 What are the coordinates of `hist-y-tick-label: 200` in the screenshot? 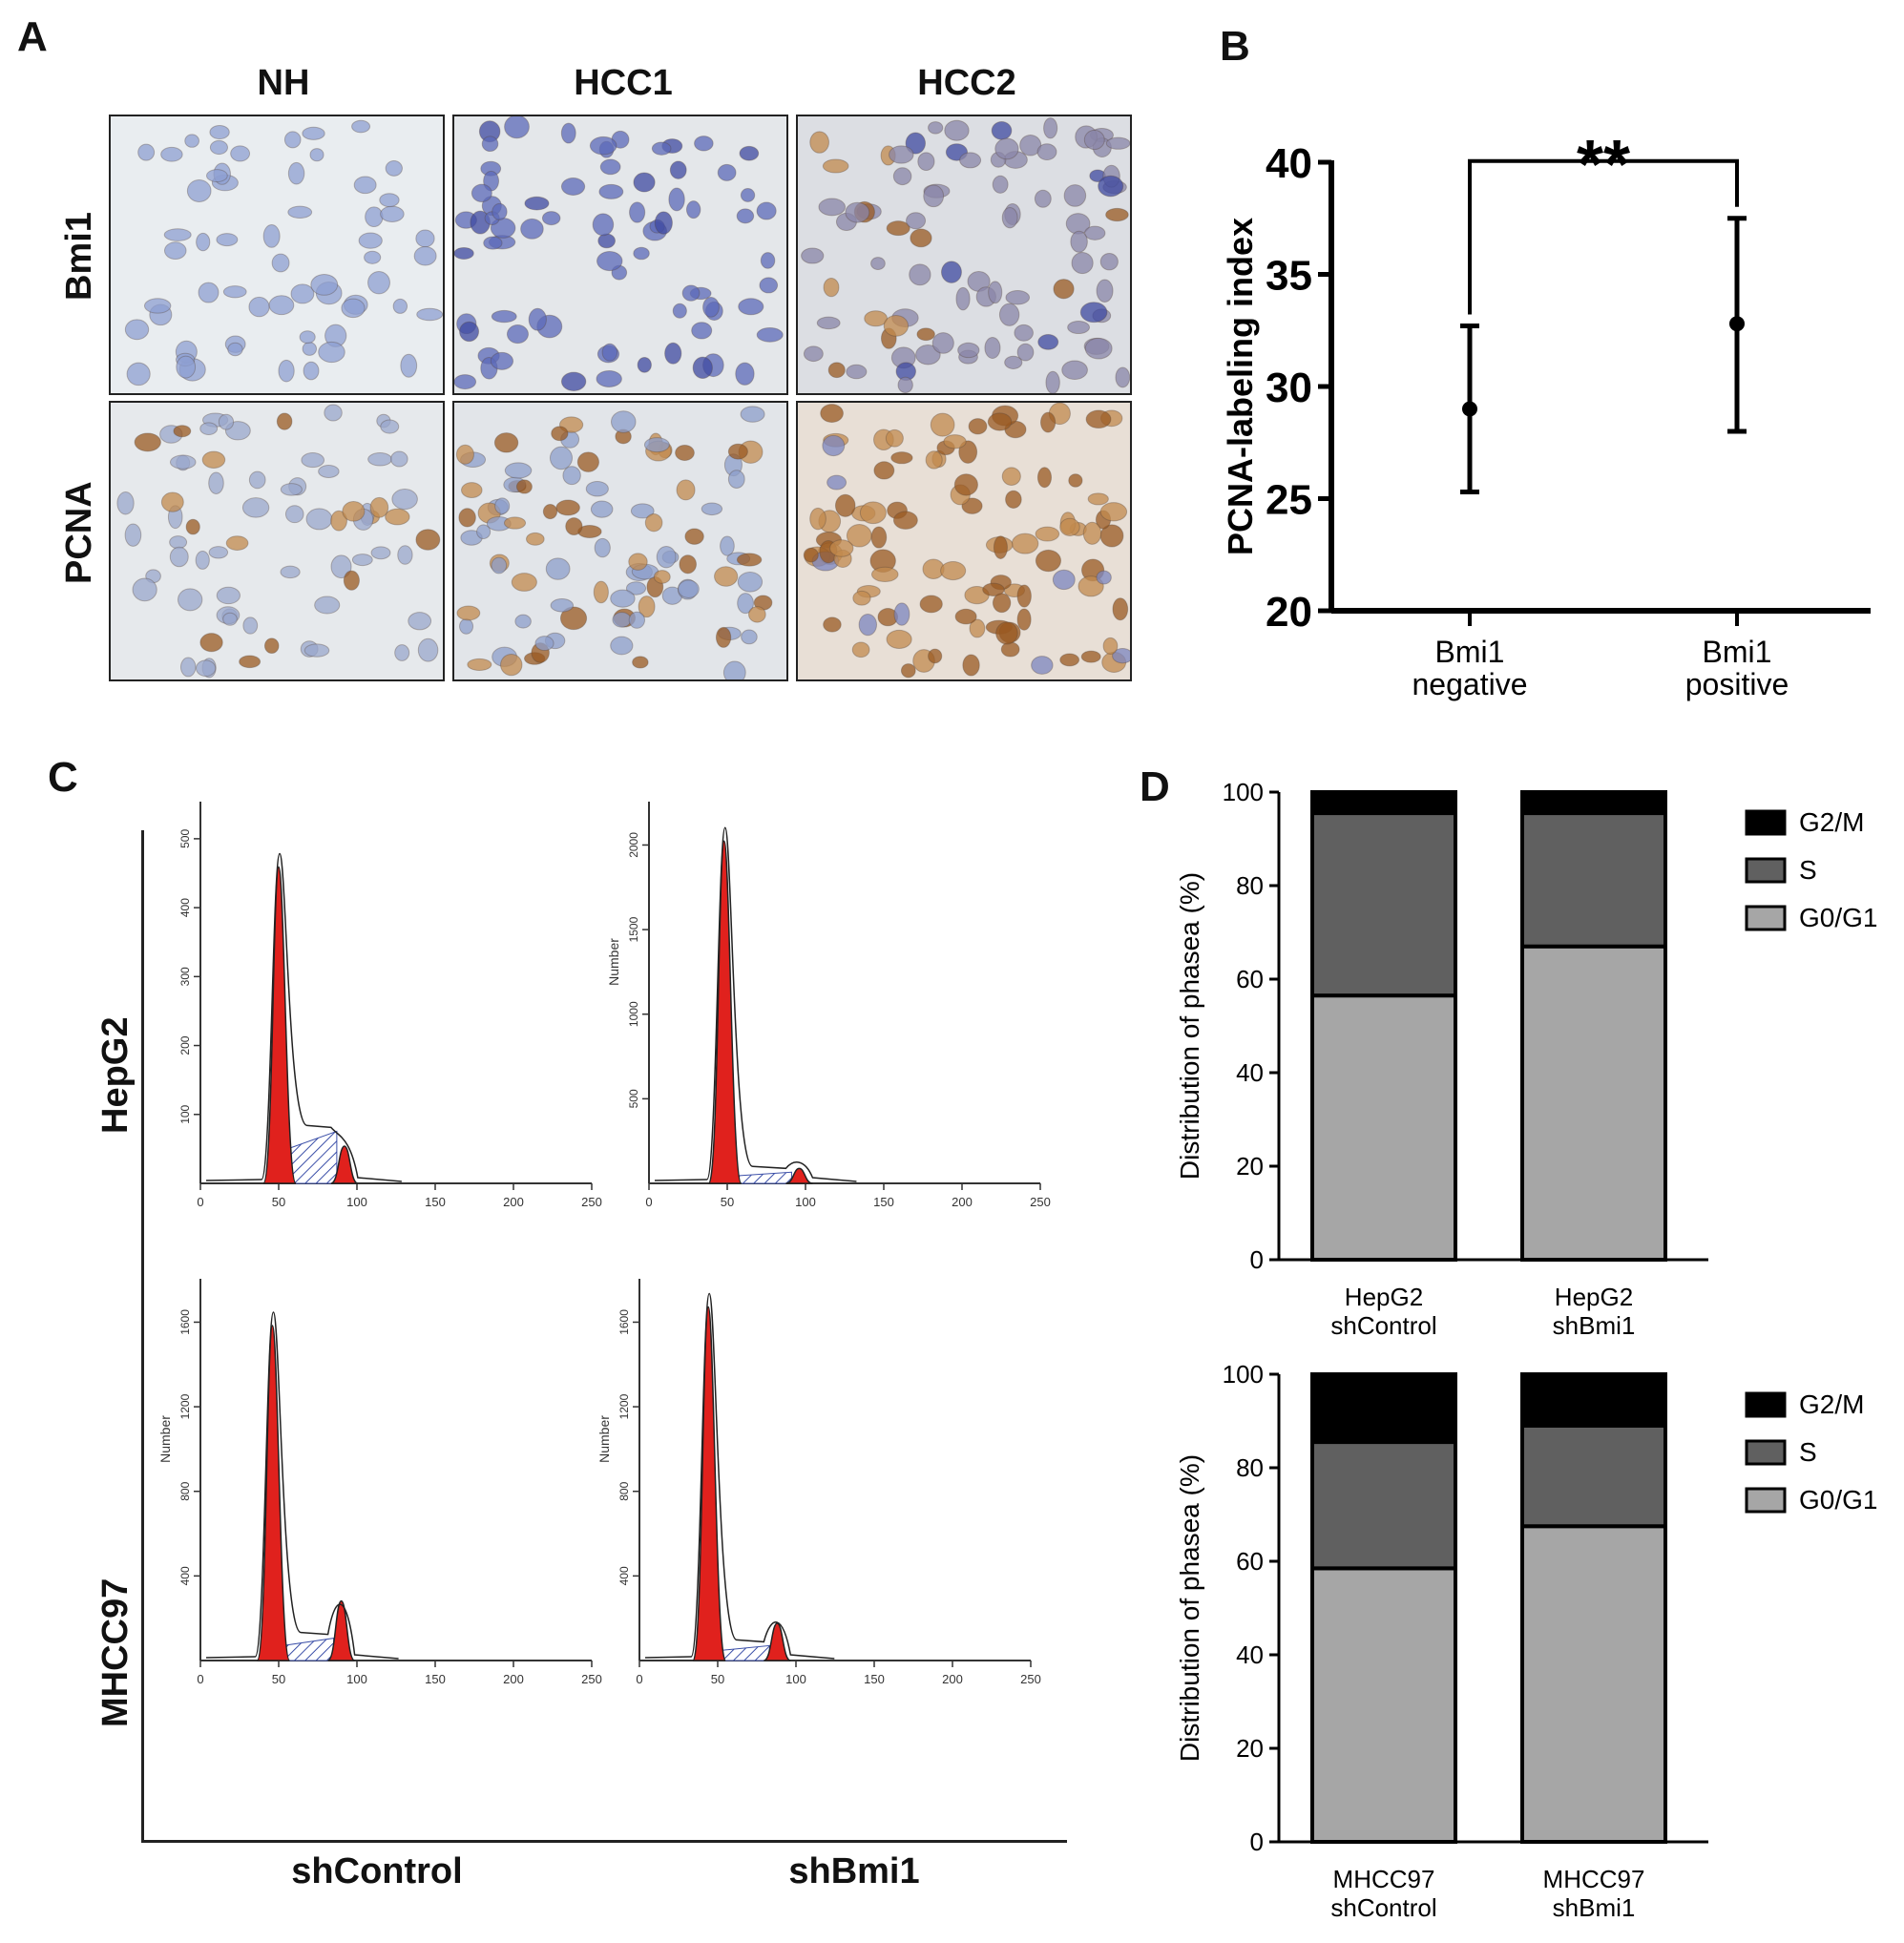 It's located at (185, 1045).